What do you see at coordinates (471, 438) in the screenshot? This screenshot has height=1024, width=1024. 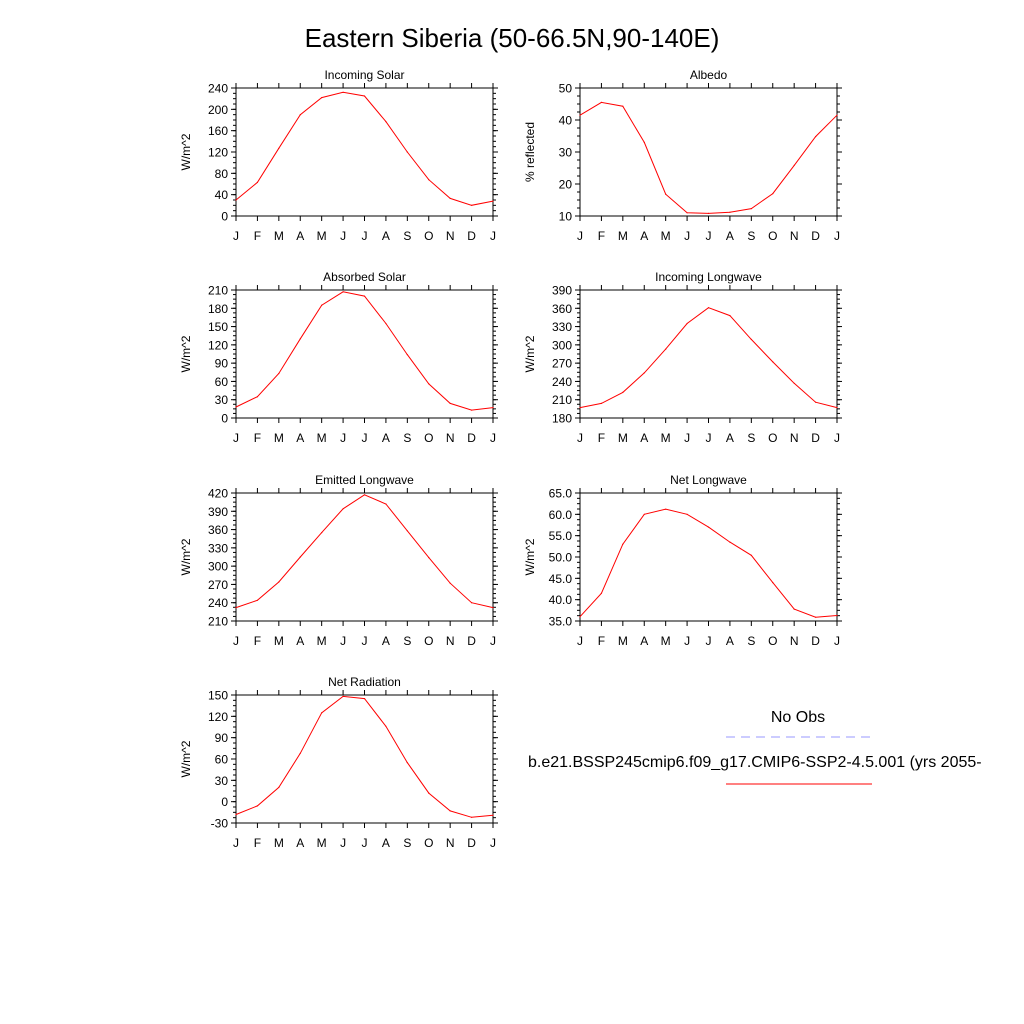 I see `x-tick-label: D` at bounding box center [471, 438].